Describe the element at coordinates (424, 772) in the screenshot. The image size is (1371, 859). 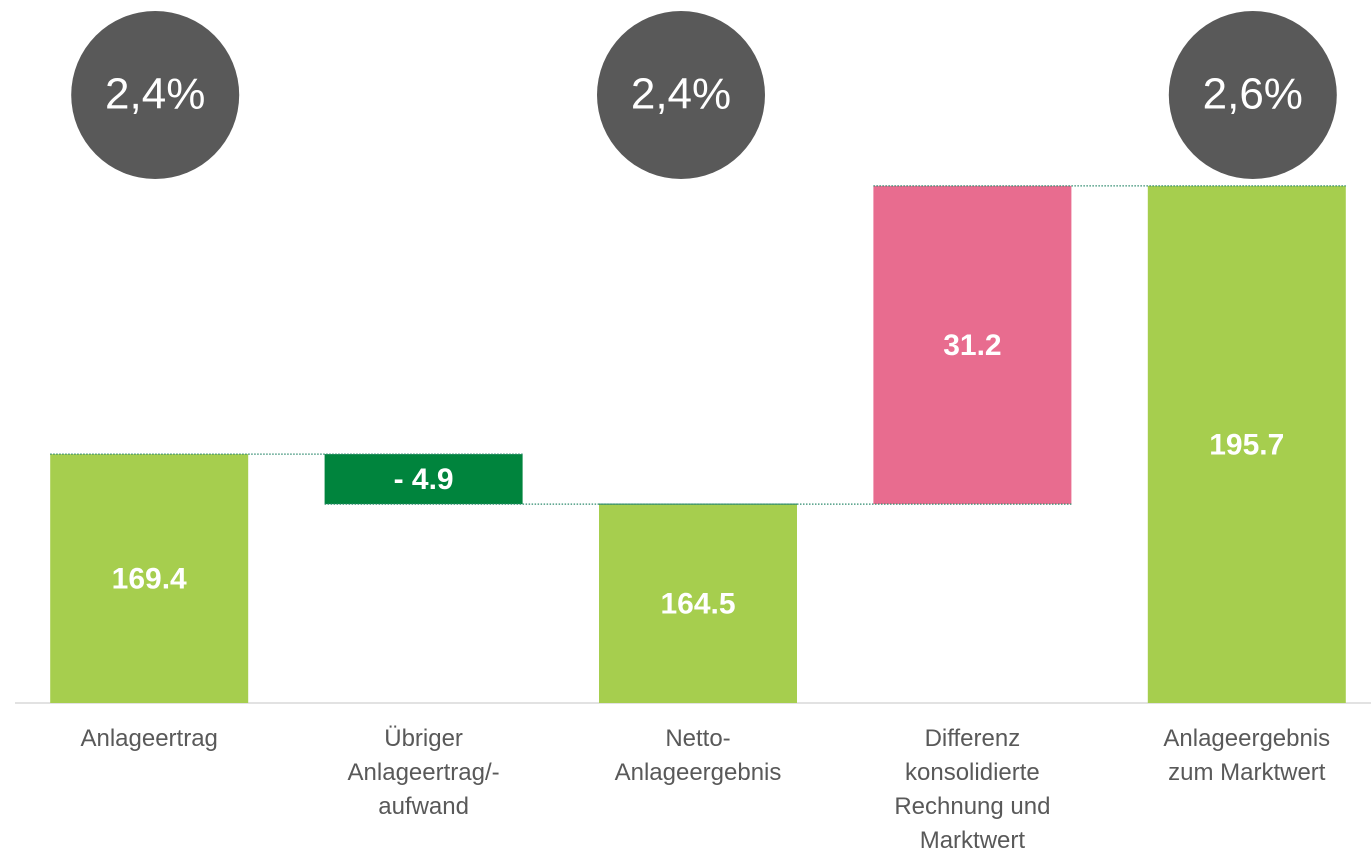
I see `x-tick-label: Übriger Anlageertrag/-aufwand` at that location.